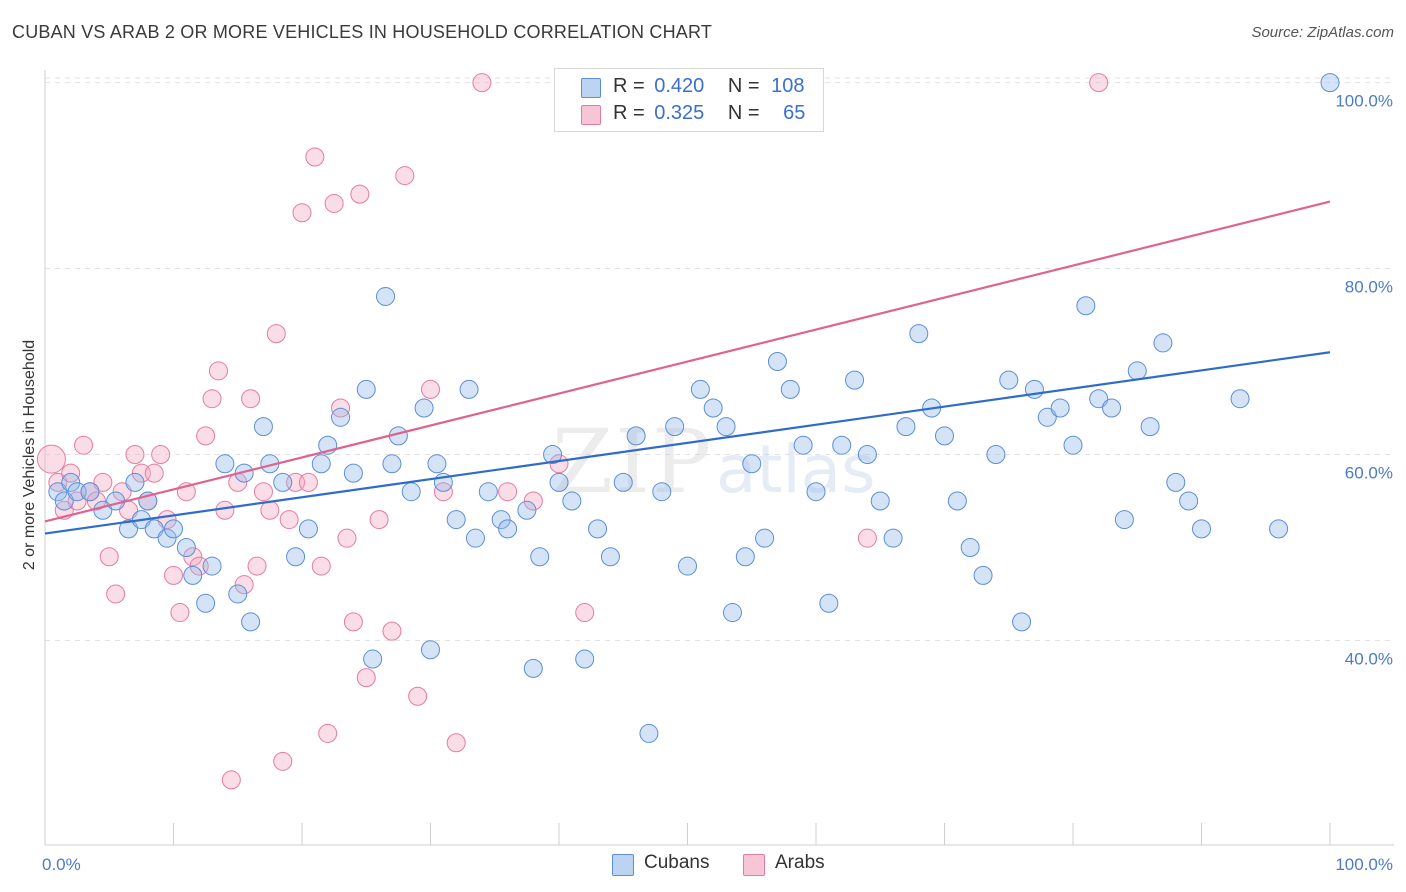 This screenshot has width=1406, height=892. Describe the element at coordinates (679, 86) in the screenshot. I see `legend-r-value-cubans: 0.420` at that location.